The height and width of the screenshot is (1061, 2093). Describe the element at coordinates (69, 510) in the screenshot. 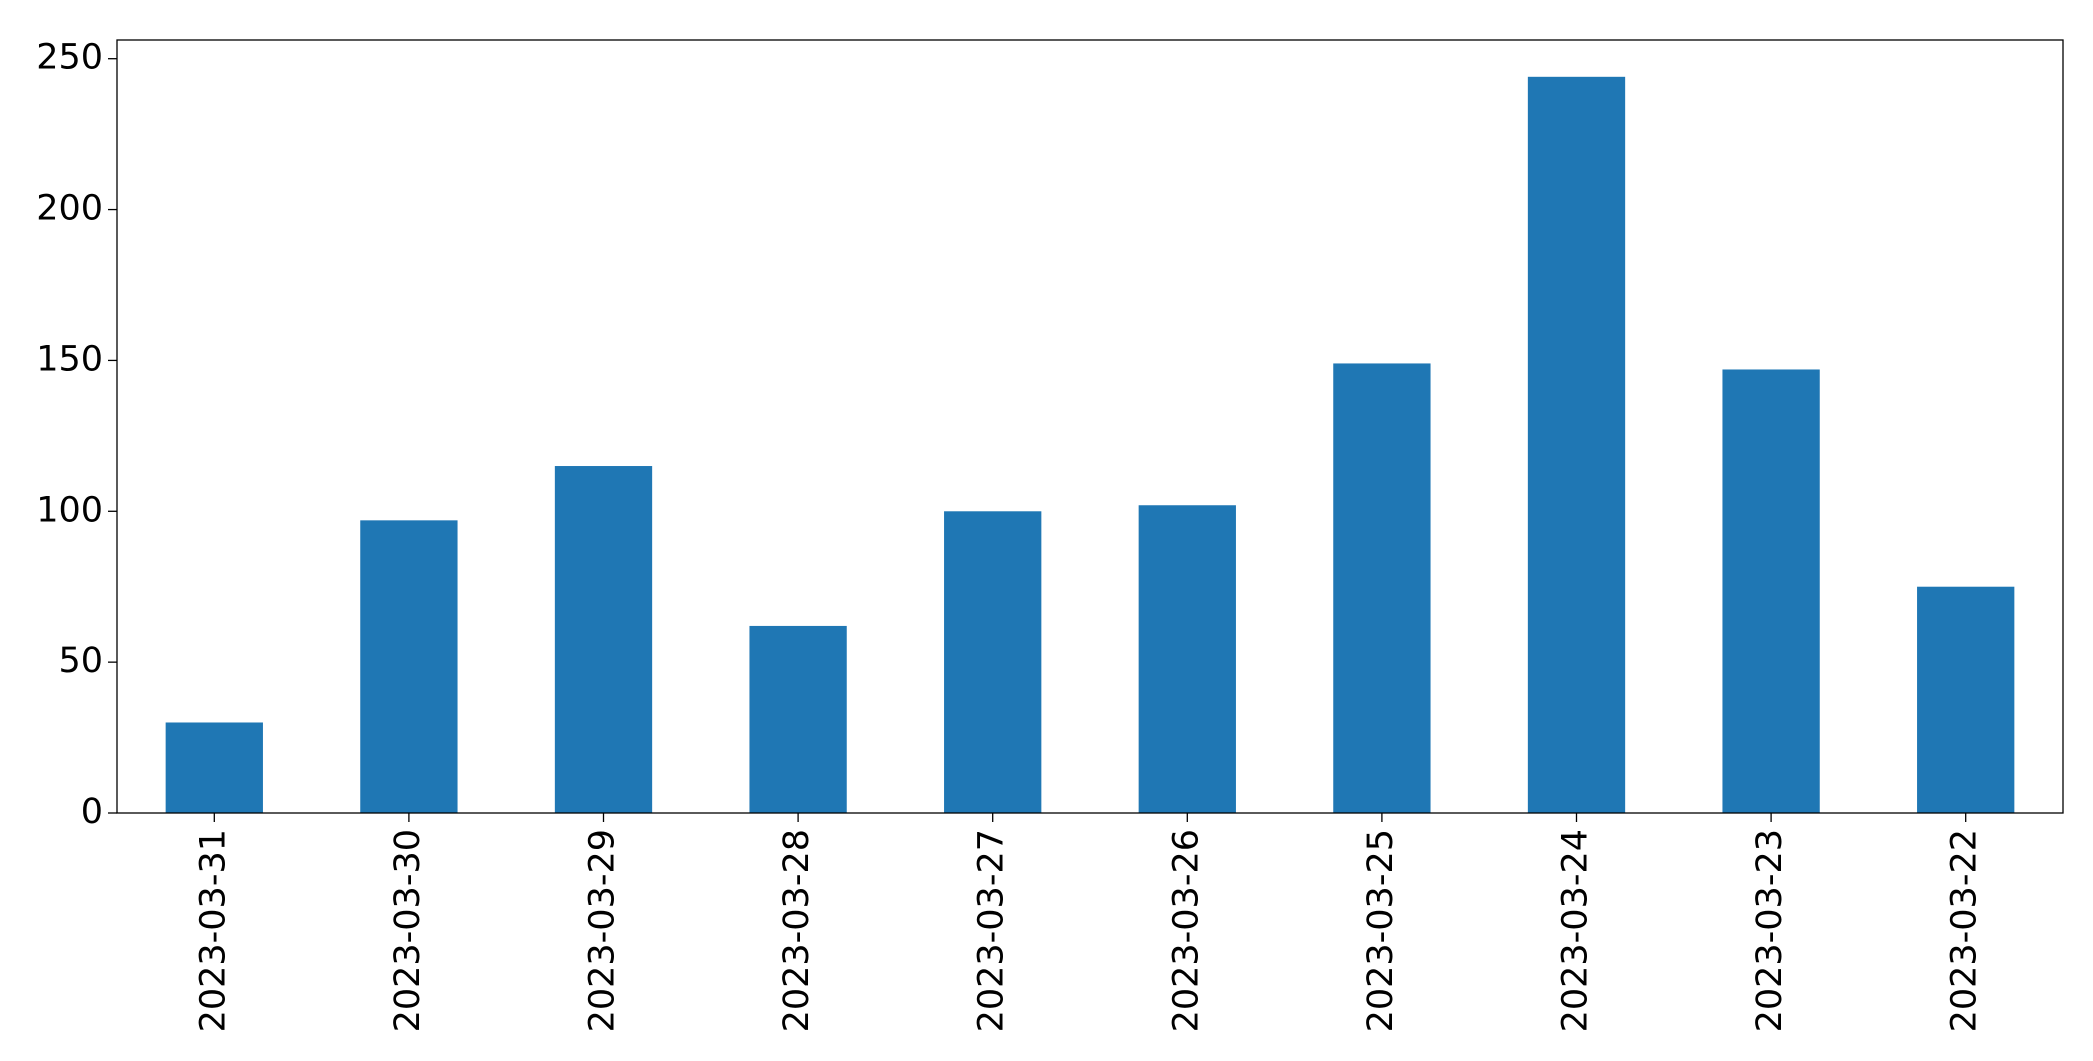

I see `y-tick-label: 100` at that location.